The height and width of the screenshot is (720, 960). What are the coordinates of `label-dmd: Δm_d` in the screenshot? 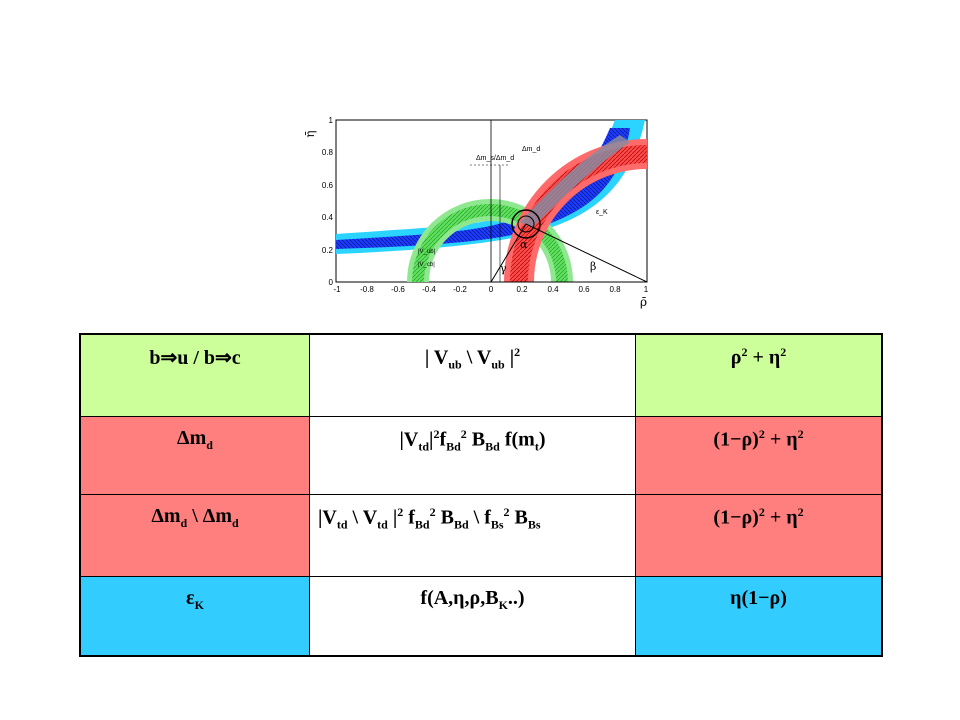 It's located at (531, 149).